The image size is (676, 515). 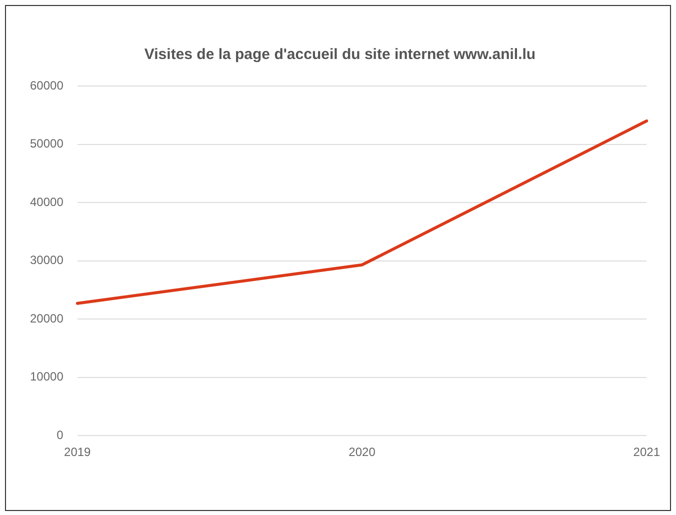 I want to click on x-tick-label: 2021, so click(x=646, y=452).